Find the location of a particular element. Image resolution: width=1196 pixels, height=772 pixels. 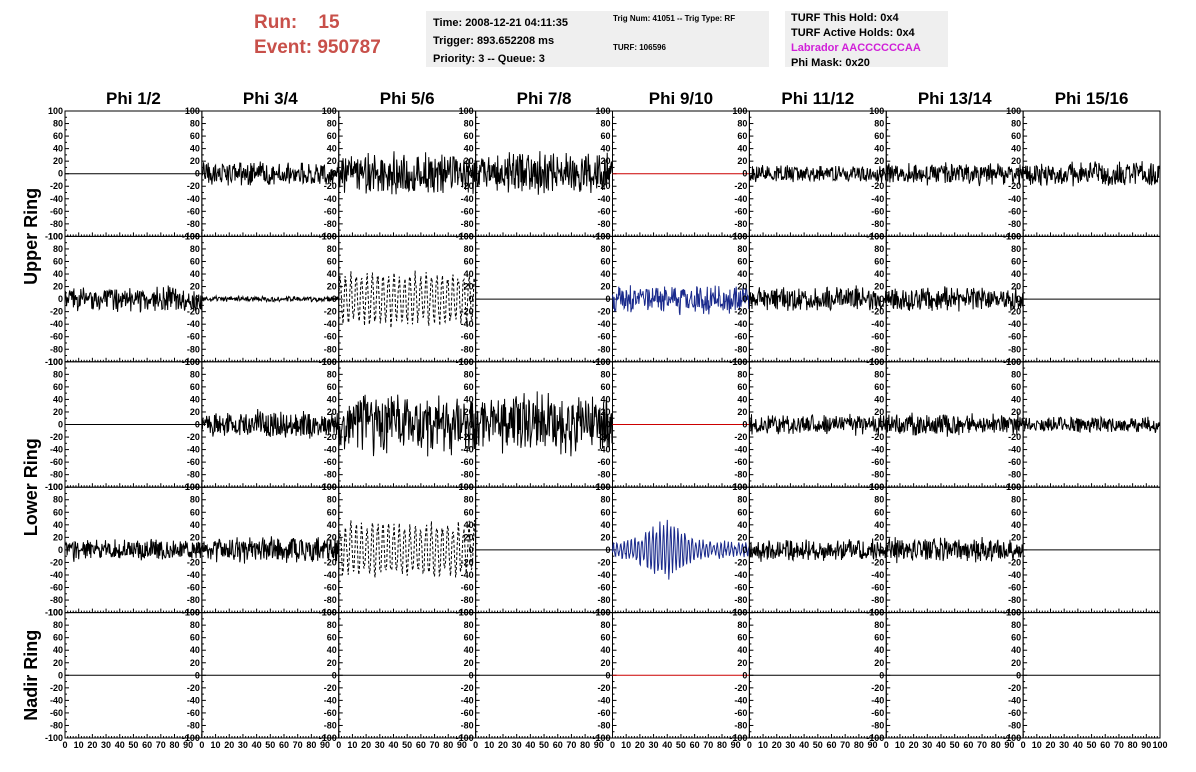

y-tick-label: -100 is located at coordinates (54, 738).